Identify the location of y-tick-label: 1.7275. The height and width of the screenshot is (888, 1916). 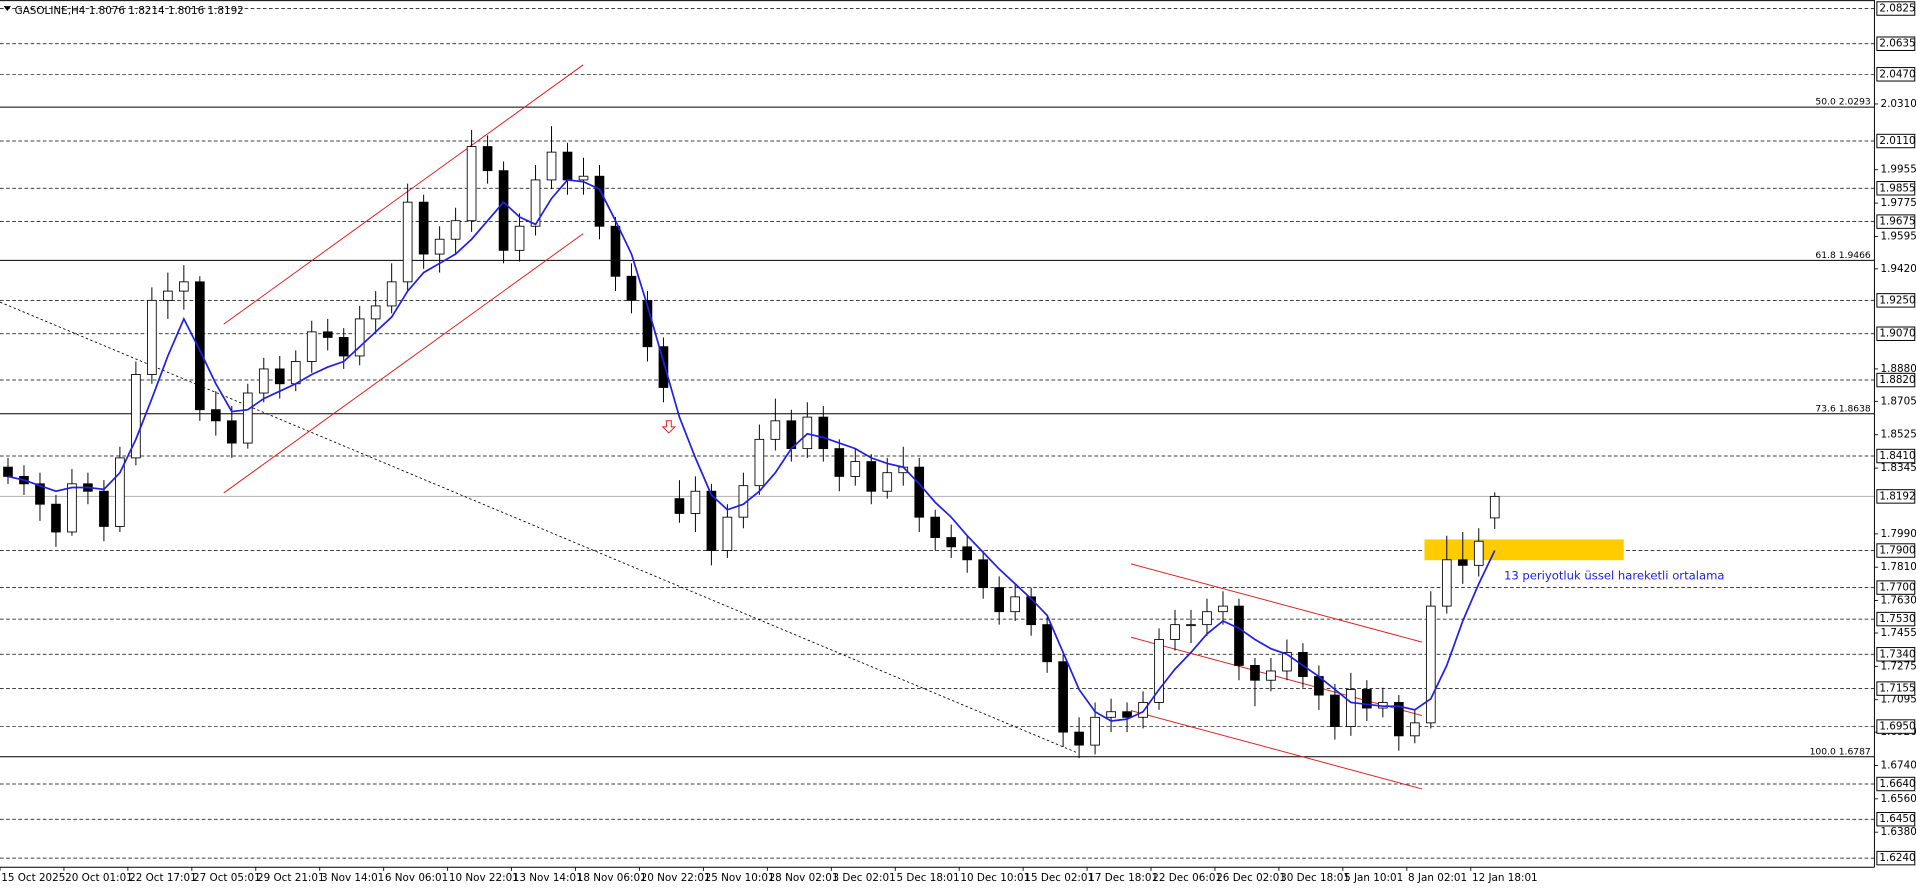
(1898, 666).